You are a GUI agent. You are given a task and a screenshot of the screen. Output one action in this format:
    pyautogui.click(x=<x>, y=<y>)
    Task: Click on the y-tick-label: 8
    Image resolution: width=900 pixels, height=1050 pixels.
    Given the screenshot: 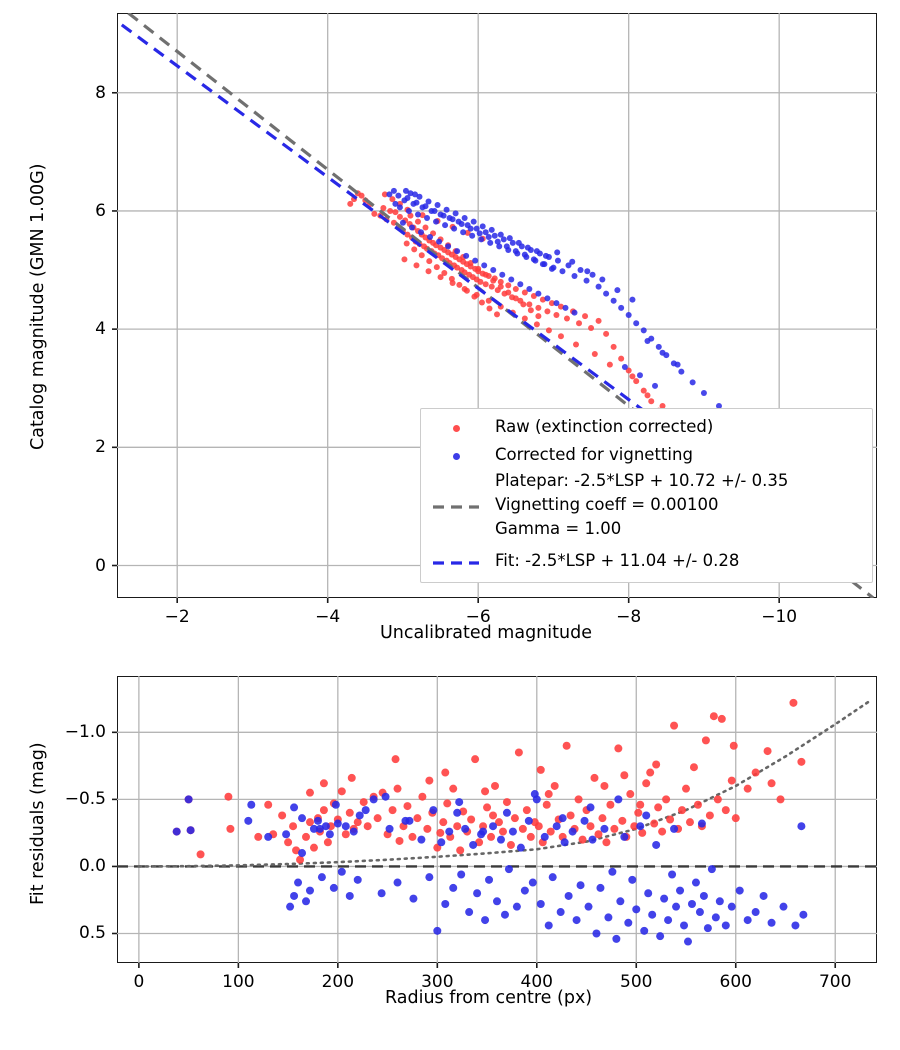 What is the action you would take?
    pyautogui.click(x=100, y=92)
    